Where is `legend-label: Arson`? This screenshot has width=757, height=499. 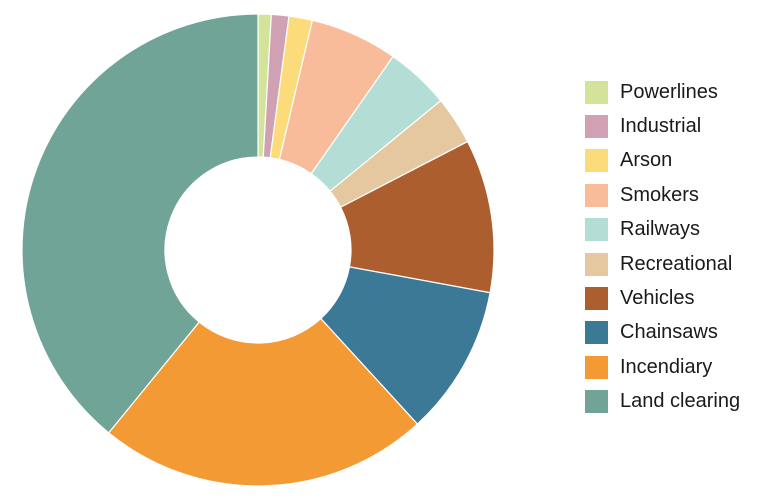
legend-label: Arson is located at coordinates (646, 160).